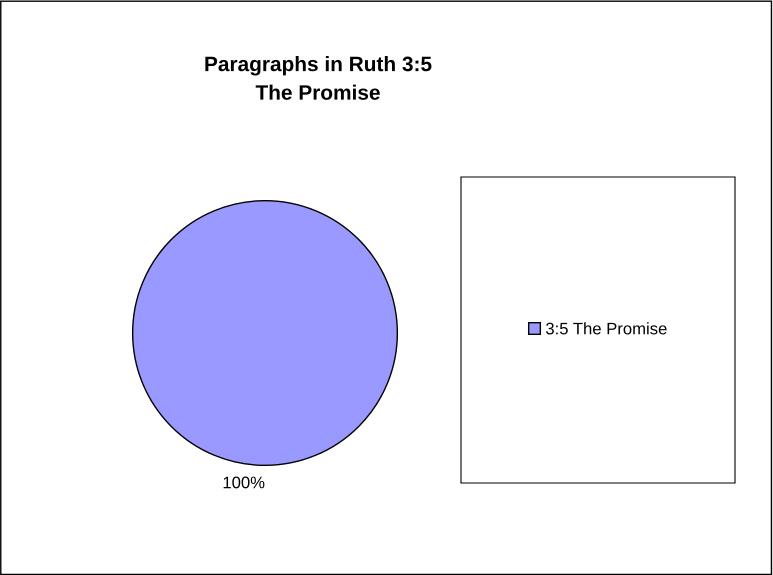  Describe the element at coordinates (318, 78) in the screenshot. I see `chart-title: Paragraphs in Ruth 3:5 The Promise` at that location.